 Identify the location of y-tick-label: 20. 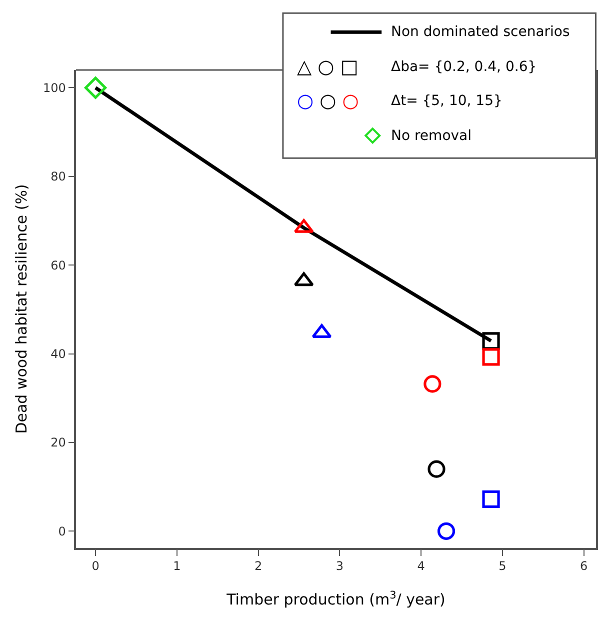
(58, 443).